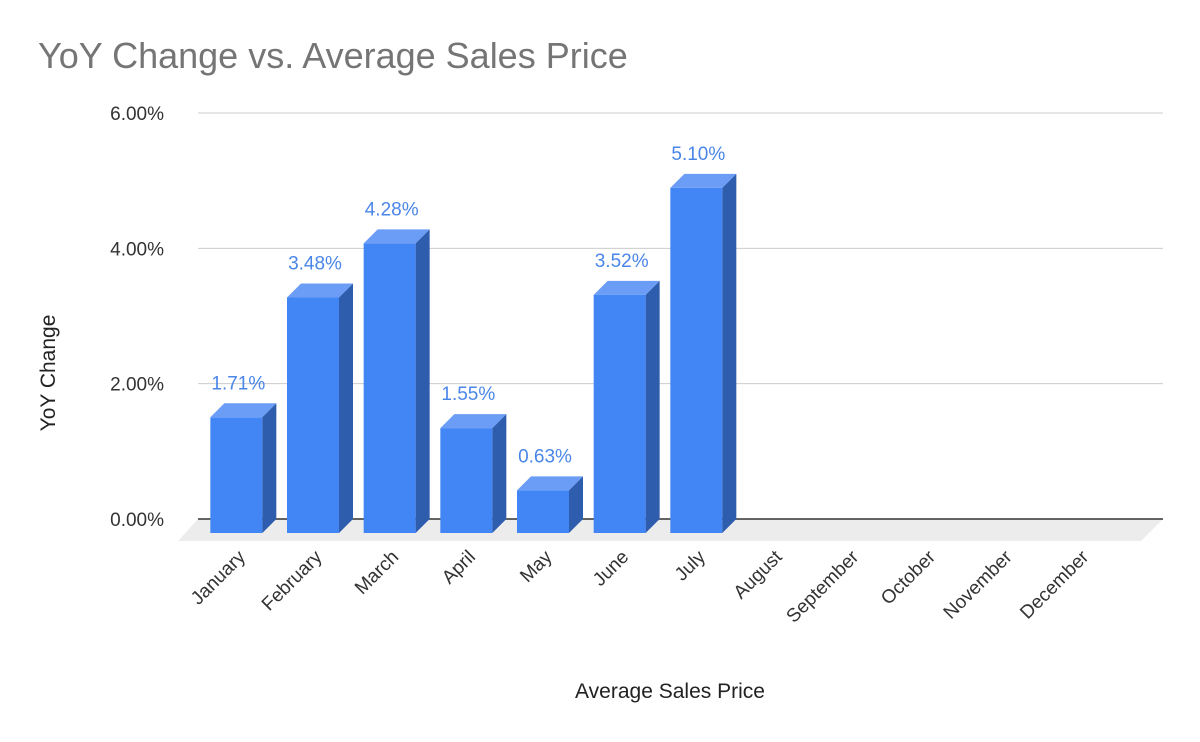 The width and height of the screenshot is (1200, 742). What do you see at coordinates (137, 114) in the screenshot?
I see `y-tick-label: 6.00%` at bounding box center [137, 114].